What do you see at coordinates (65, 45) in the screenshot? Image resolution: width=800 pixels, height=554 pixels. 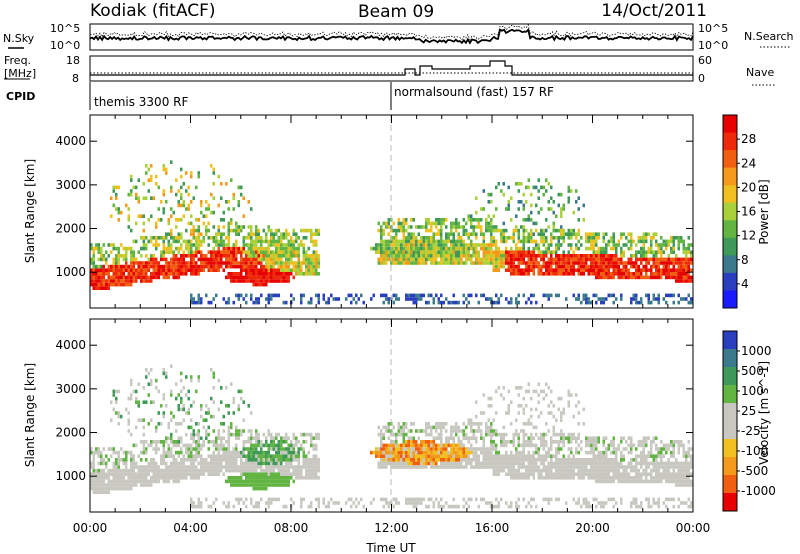 I see `nsky-tick-low: 10^0` at bounding box center [65, 45].